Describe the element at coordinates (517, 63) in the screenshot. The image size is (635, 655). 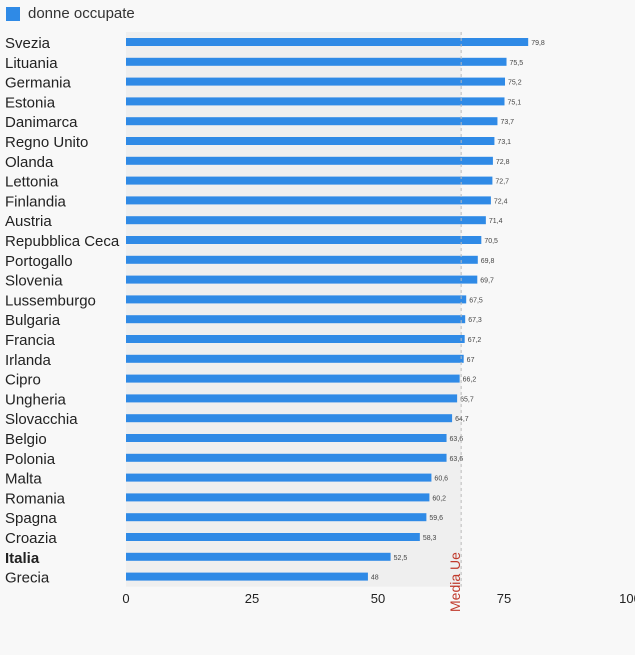
I see `bar-value-label: 75,5` at that location.